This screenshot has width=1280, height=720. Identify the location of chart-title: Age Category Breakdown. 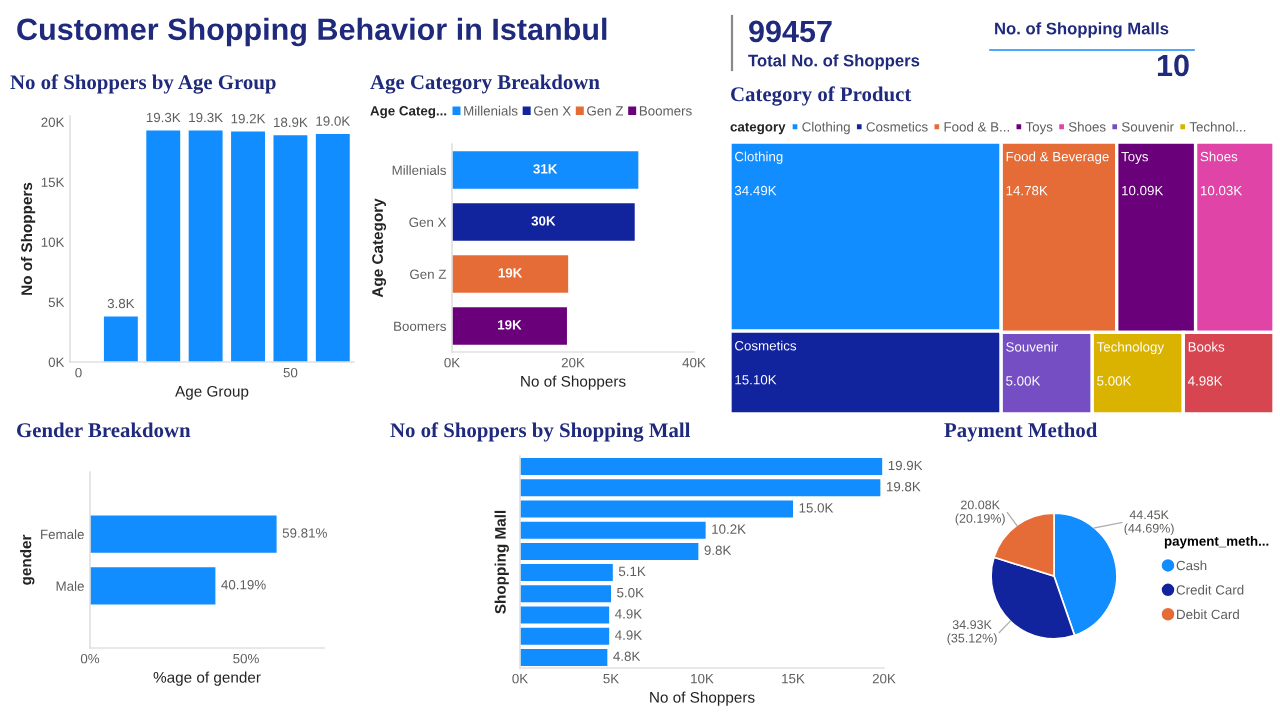
(485, 84).